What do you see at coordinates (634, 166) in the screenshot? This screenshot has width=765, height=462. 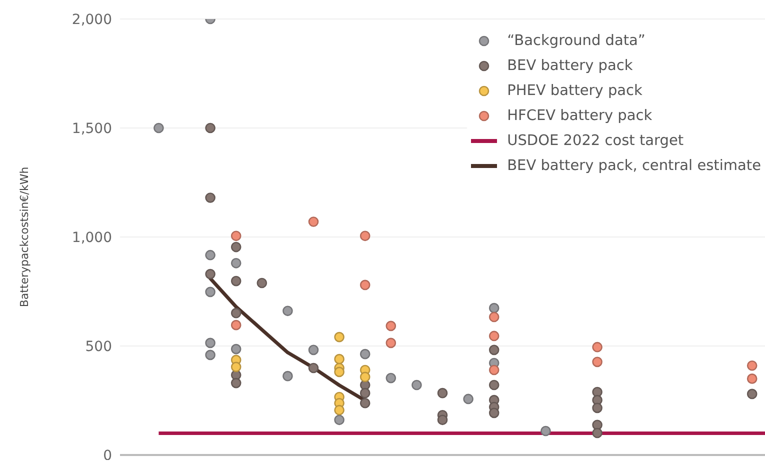 I see `legend-label: BEV battery pack, central estimate` at bounding box center [634, 166].